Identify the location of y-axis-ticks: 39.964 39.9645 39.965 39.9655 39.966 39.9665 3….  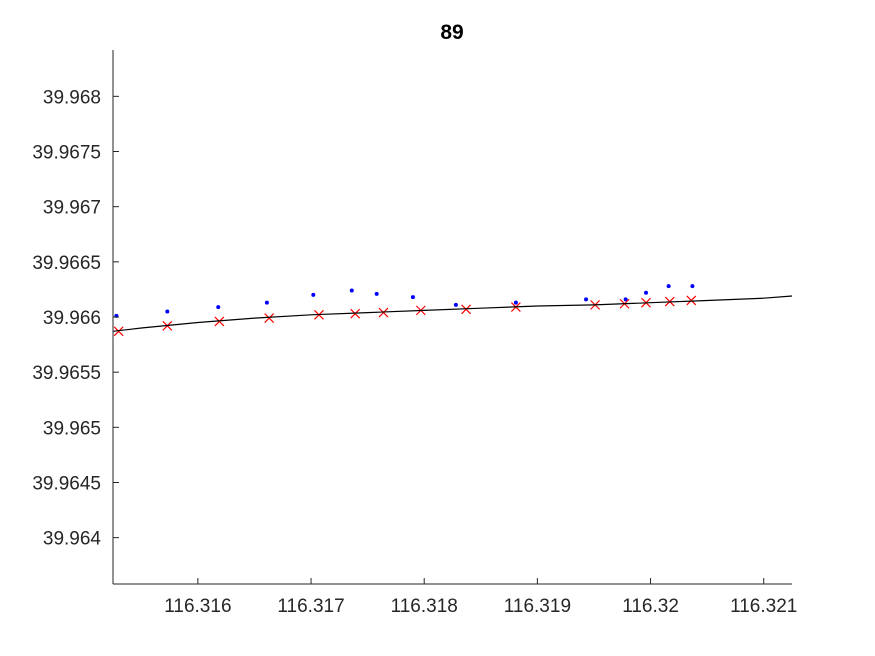
(75, 318).